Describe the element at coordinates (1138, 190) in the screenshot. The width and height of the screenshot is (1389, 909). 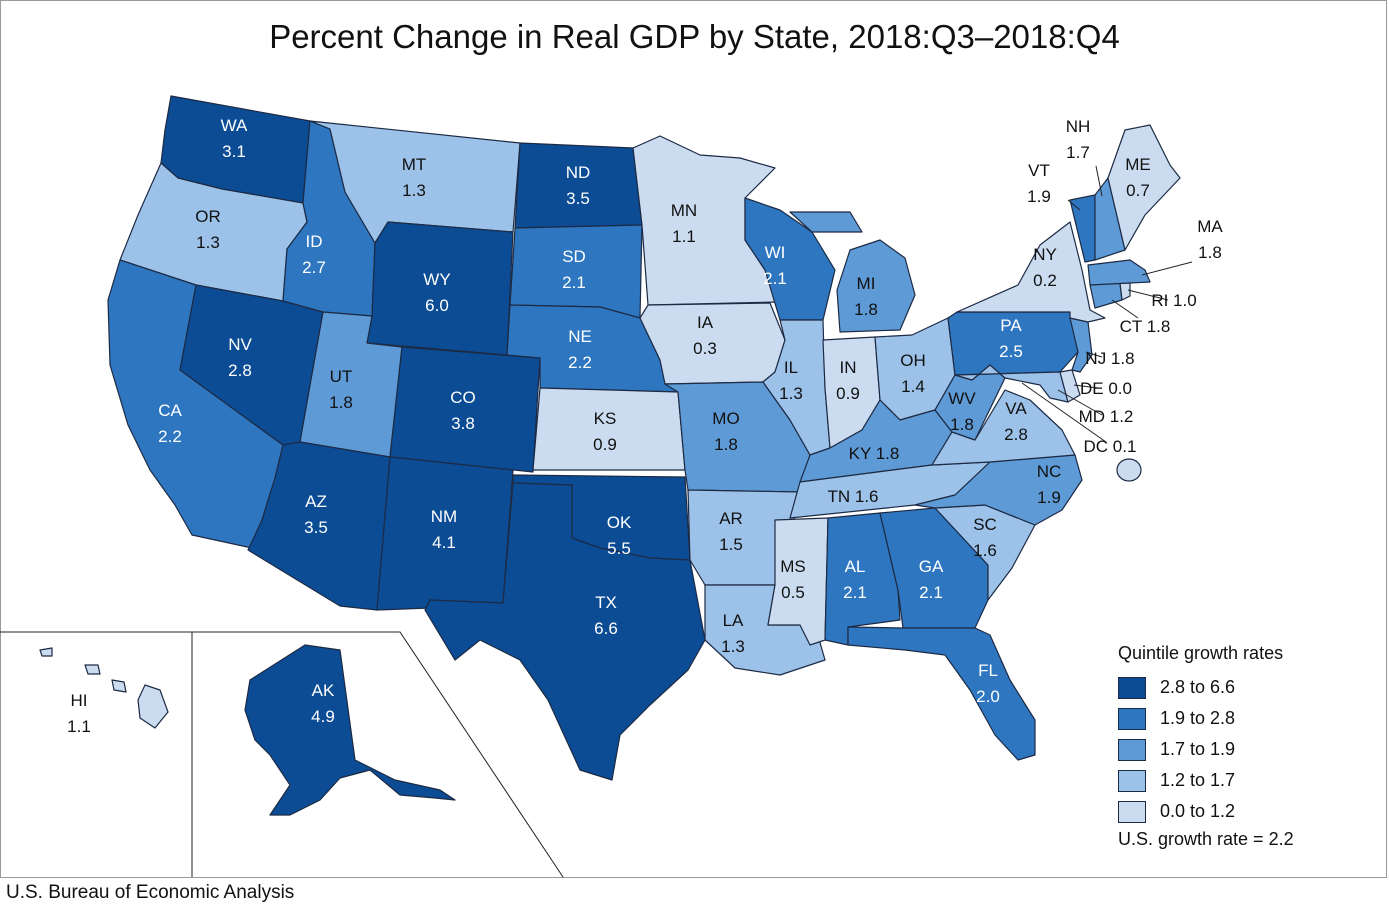
I see `state-label-me: 0.7` at that location.